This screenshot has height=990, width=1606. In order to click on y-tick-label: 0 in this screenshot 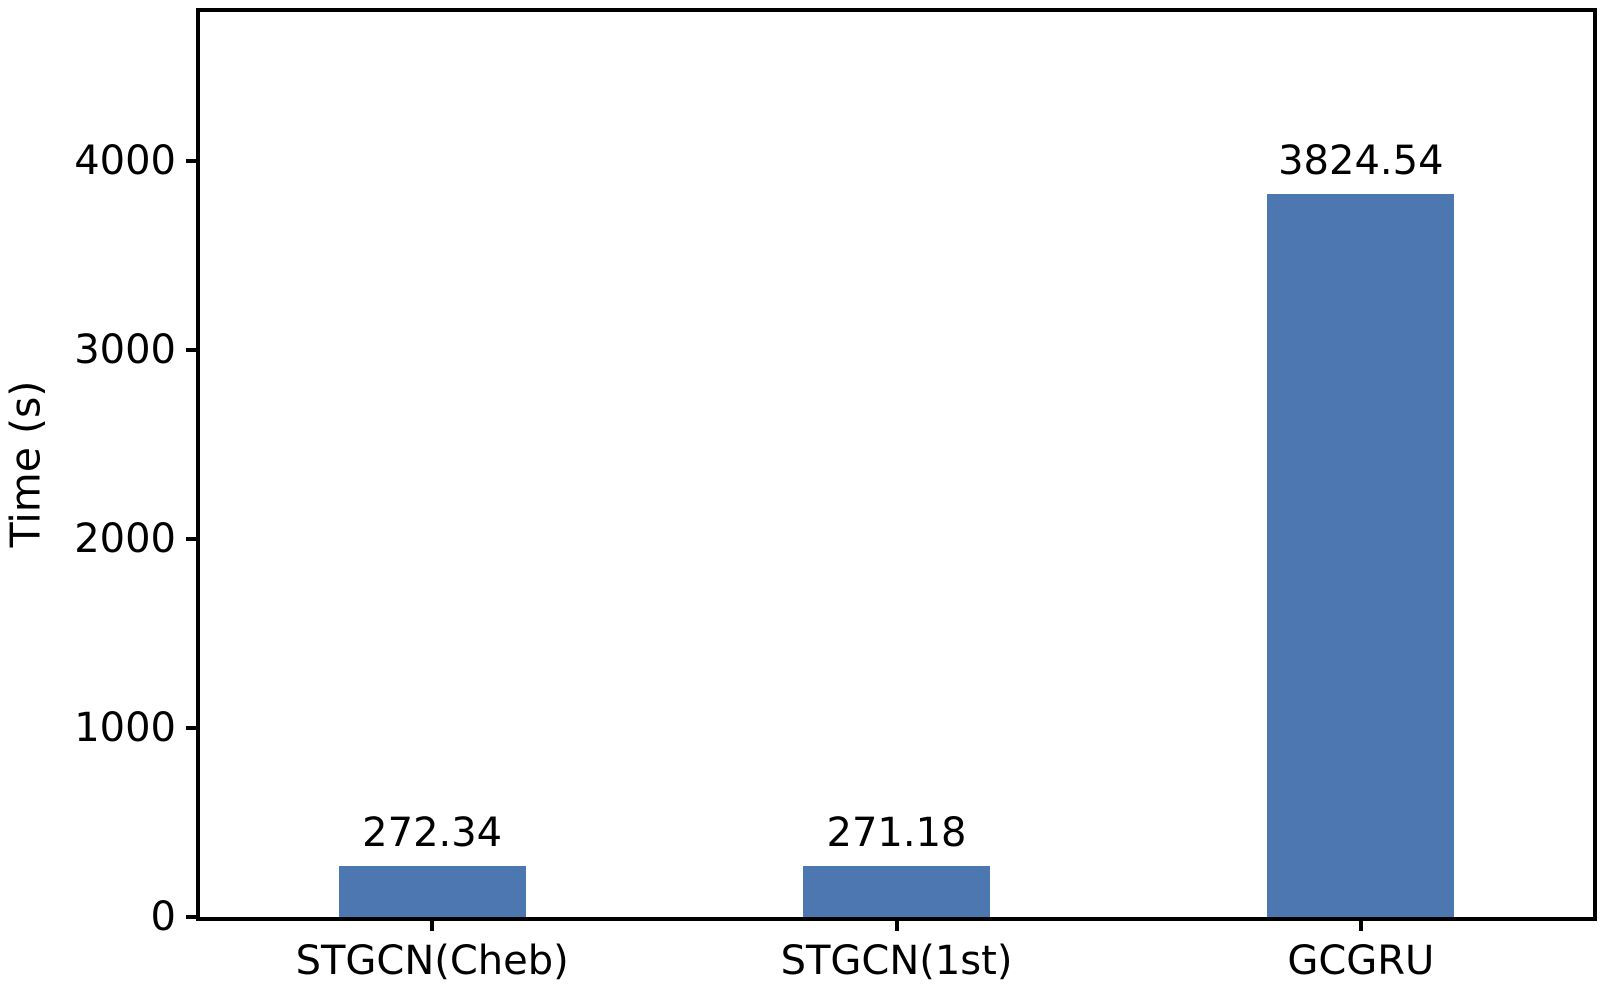, I will do `click(163, 917)`.